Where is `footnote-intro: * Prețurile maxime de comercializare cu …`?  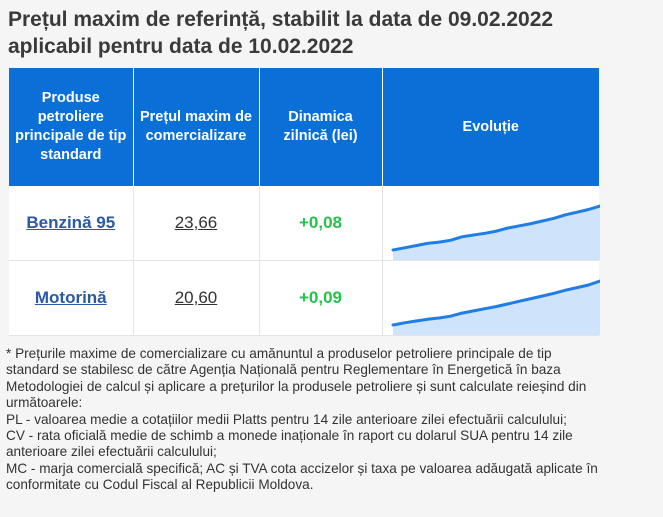 footnote-intro: * Prețurile maxime de comercializare cu … is located at coordinates (296, 378).